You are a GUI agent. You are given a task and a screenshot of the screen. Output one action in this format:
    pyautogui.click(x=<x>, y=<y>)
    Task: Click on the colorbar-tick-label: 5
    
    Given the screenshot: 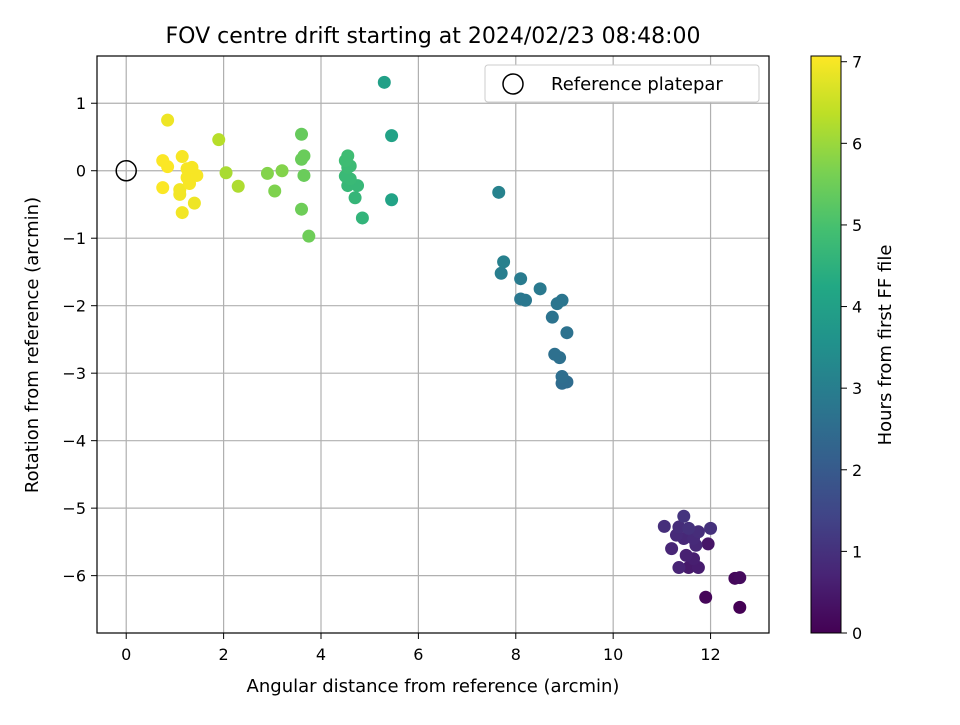 What is the action you would take?
    pyautogui.click(x=857, y=225)
    